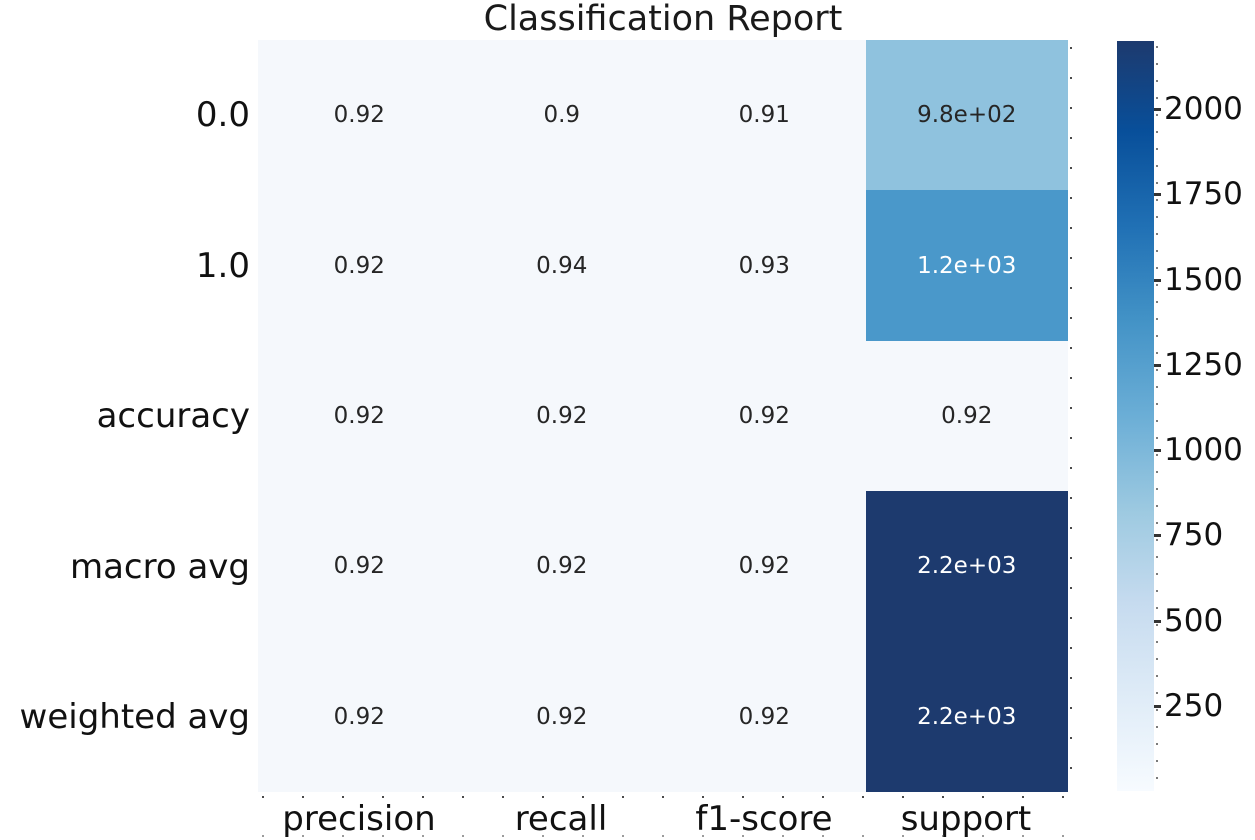 This screenshot has height=840, width=1255. What do you see at coordinates (665, 836) in the screenshot?
I see `figure-bottom-minor-ticks` at bounding box center [665, 836].